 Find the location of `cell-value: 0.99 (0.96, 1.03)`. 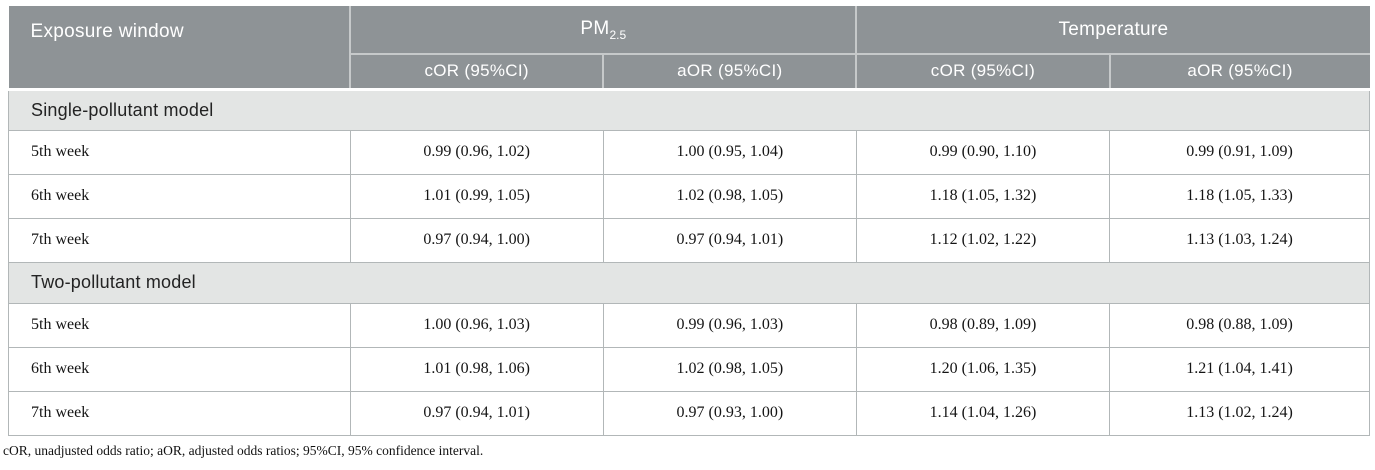

cell-value: 0.99 (0.96, 1.03) is located at coordinates (729, 325).